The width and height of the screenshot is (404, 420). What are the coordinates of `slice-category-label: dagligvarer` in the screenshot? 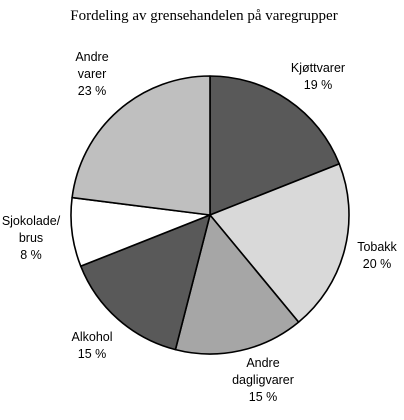 It's located at (263, 380).